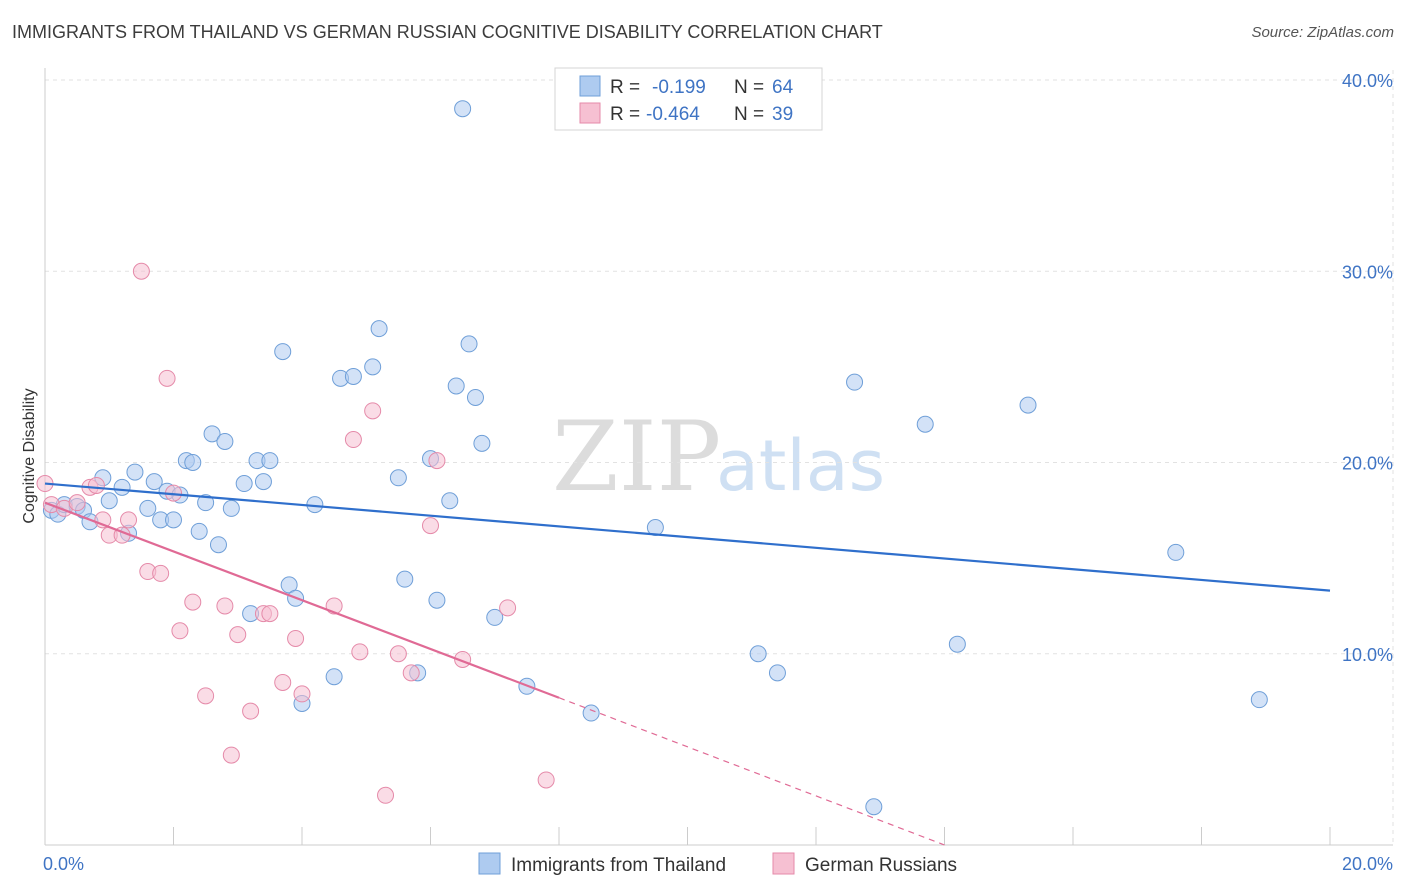 The image size is (1406, 892). What do you see at coordinates (618, 865) in the screenshot?
I see `bottom-legend-label-thailand: Immigrants from Thailand` at bounding box center [618, 865].